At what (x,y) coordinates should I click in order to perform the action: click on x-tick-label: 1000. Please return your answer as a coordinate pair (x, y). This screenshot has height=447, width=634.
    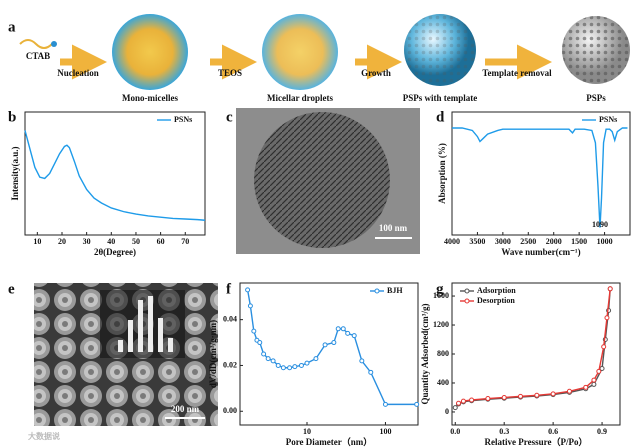
    Looking at the image, I should click on (605, 241).